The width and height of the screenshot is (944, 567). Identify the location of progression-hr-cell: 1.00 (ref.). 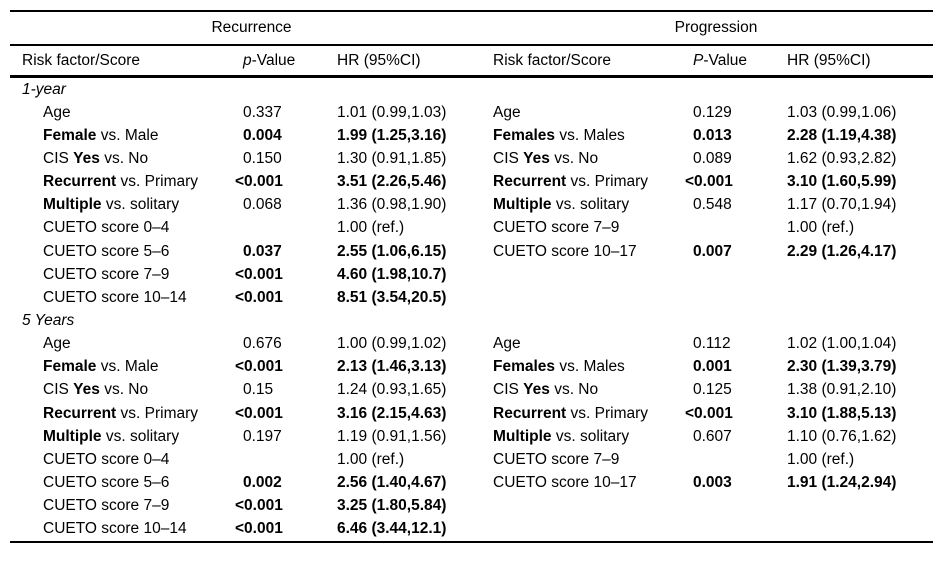
(821, 459).